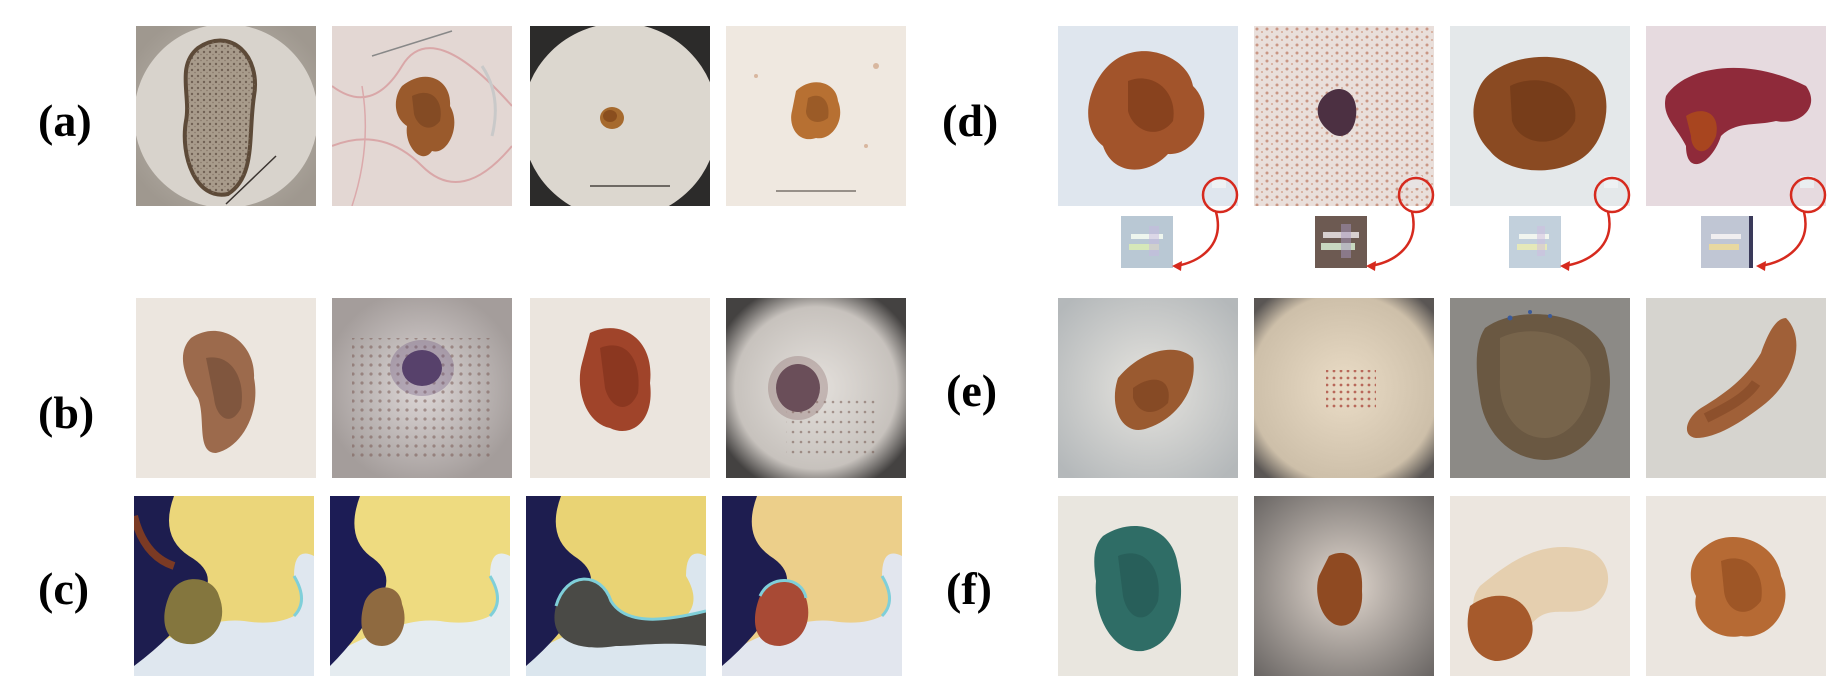 The height and width of the screenshot is (700, 1842). I want to click on image-c1, so click(224, 586).